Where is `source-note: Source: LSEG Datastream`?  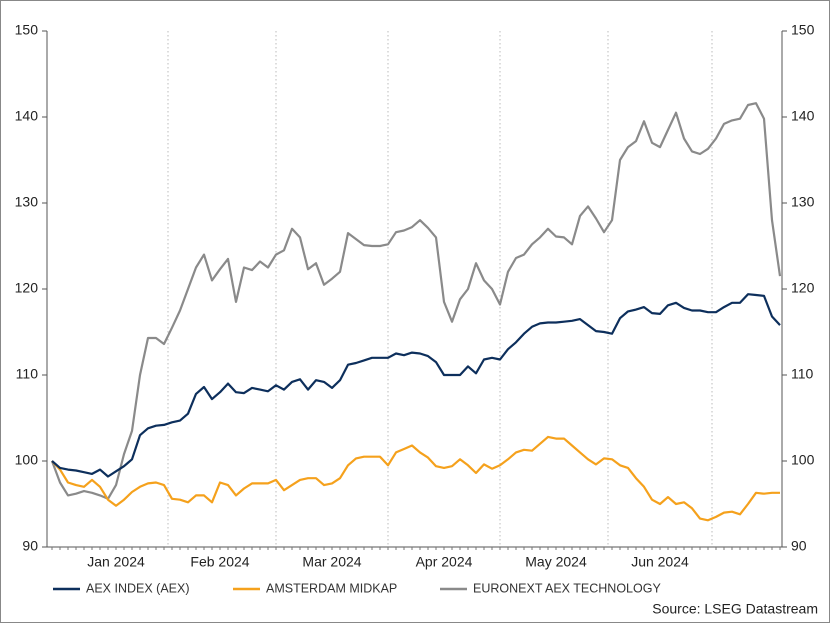
source-note: Source: LSEG Datastream is located at coordinates (735, 609).